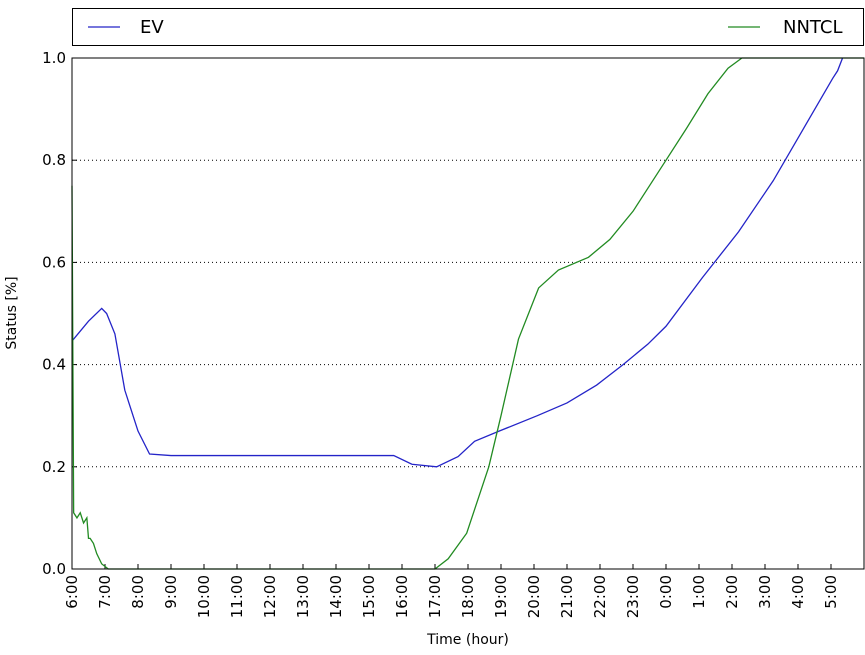 The height and width of the screenshot is (655, 865). Describe the element at coordinates (105, 592) in the screenshot. I see `x-tick-label: 7:00` at that location.